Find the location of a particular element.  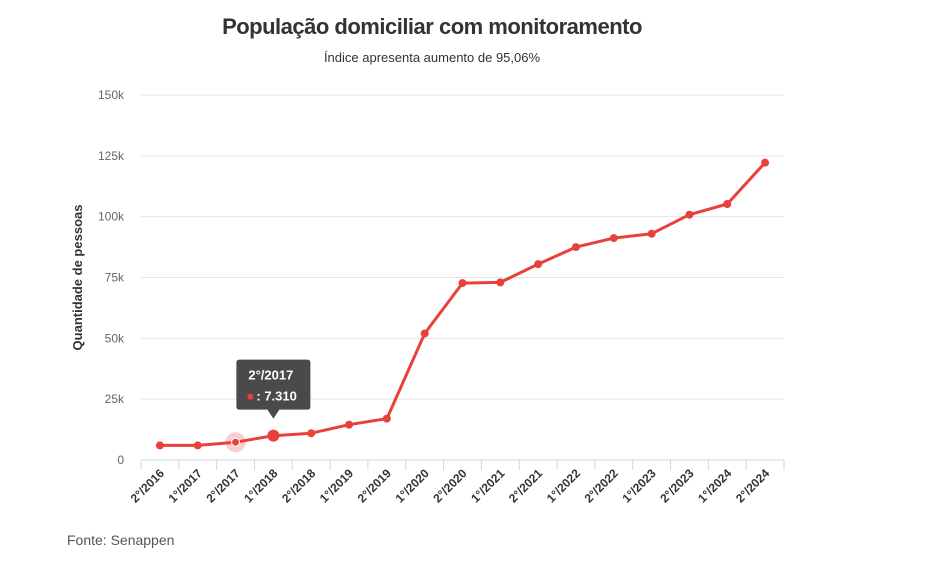

chart-subtitle: Índice apresenta aumento de 95,06% is located at coordinates (432, 57).